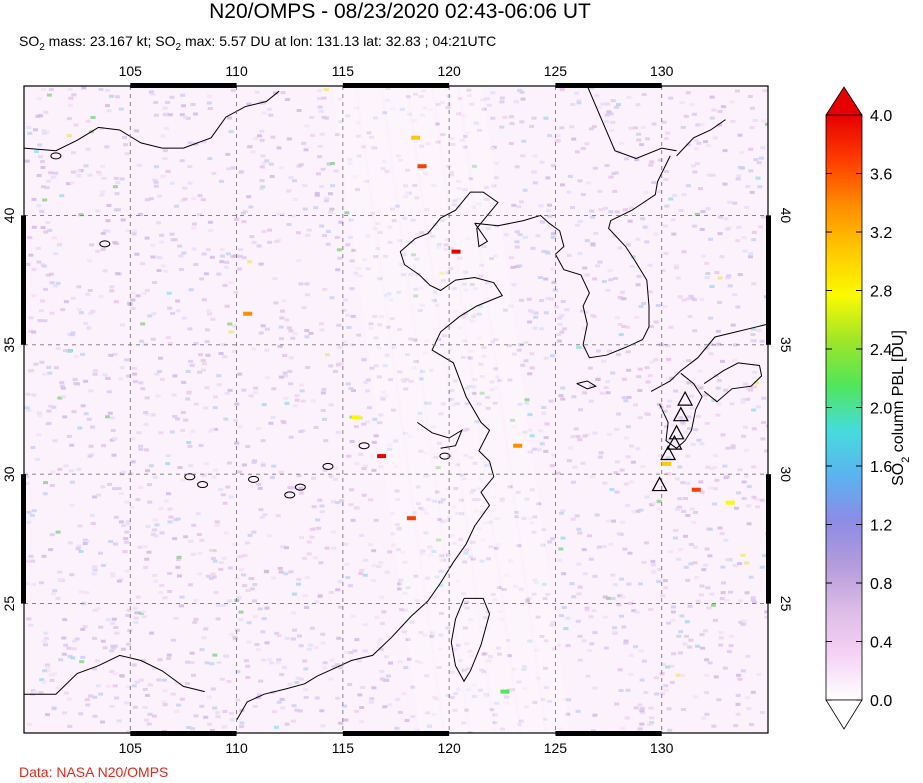  What do you see at coordinates (236, 748) in the screenshot?
I see `x-tick-label-bottom: 110` at bounding box center [236, 748].